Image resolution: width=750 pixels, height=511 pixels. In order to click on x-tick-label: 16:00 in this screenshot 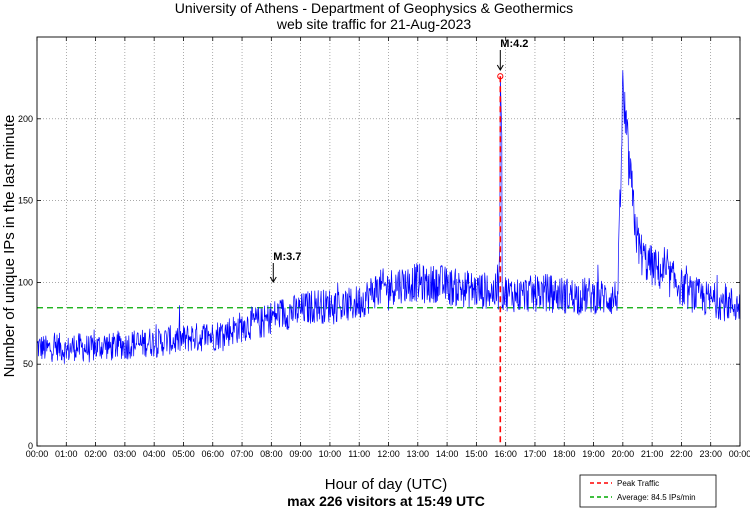, I will do `click(505, 454)`.